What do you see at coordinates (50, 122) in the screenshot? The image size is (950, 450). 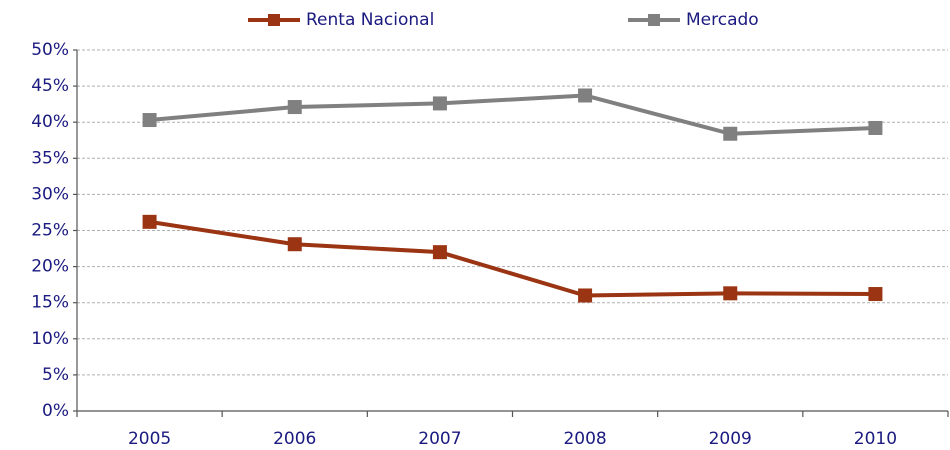 I see `y-tick-label: 40%` at bounding box center [50, 122].